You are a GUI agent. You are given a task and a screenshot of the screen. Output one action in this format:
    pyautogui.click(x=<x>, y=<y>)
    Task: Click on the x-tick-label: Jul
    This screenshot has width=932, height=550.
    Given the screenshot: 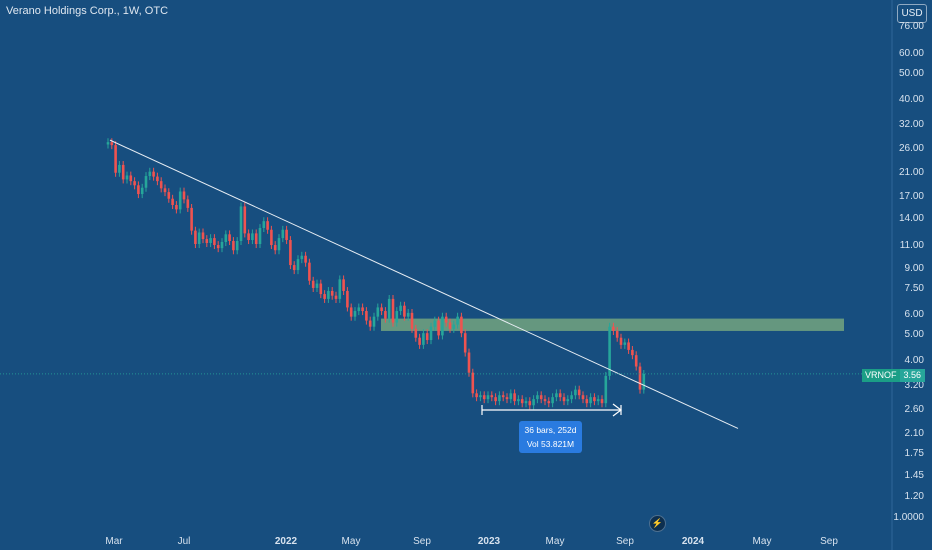 What is the action you would take?
    pyautogui.click(x=184, y=541)
    